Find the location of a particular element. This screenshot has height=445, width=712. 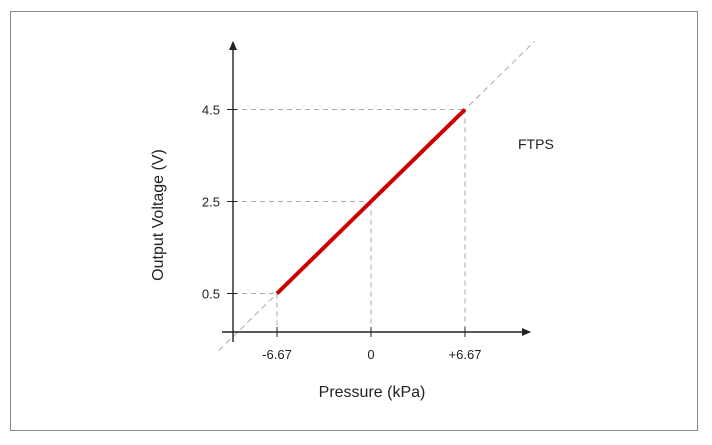

y-tick-label: 0.5 is located at coordinates (211, 294).